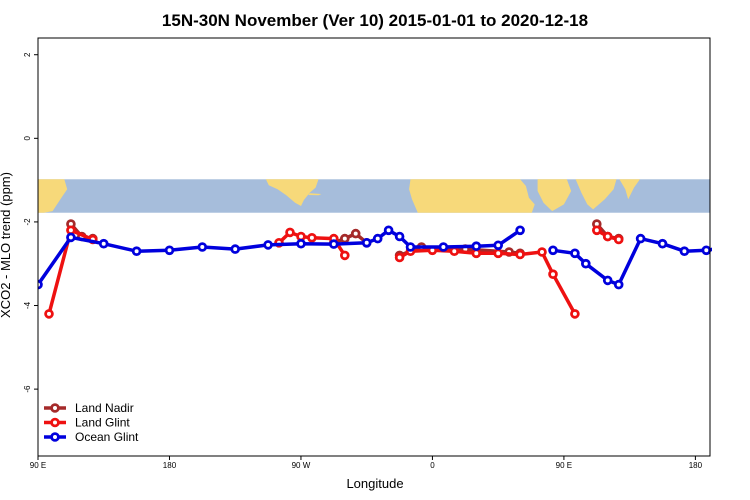  I want to click on legend-label-land-glint: Land Glint, so click(102, 423).